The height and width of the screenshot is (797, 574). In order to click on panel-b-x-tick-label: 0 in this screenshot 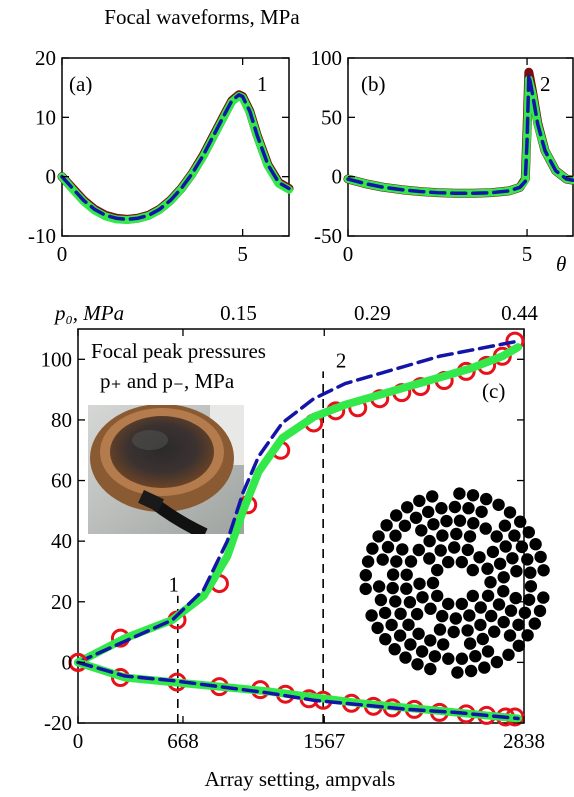, I will do `click(348, 254)`.